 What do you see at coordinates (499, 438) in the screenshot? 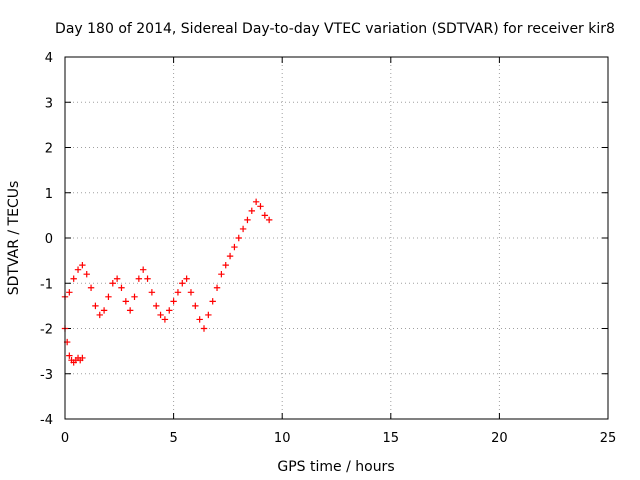
I see `x-tick-label: 20` at bounding box center [499, 438].